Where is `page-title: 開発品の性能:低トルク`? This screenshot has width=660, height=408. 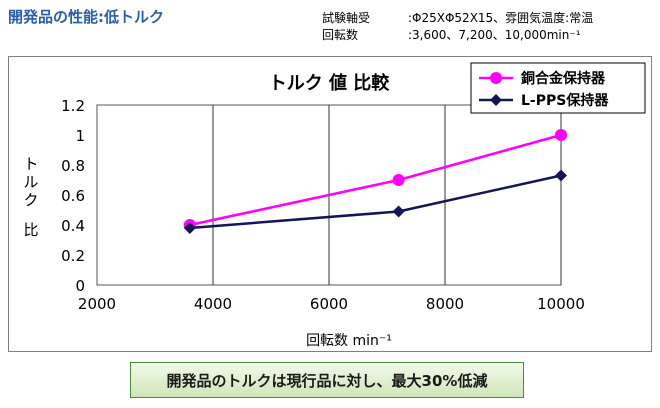 page-title: 開発品の性能:低トルク is located at coordinates (86, 17).